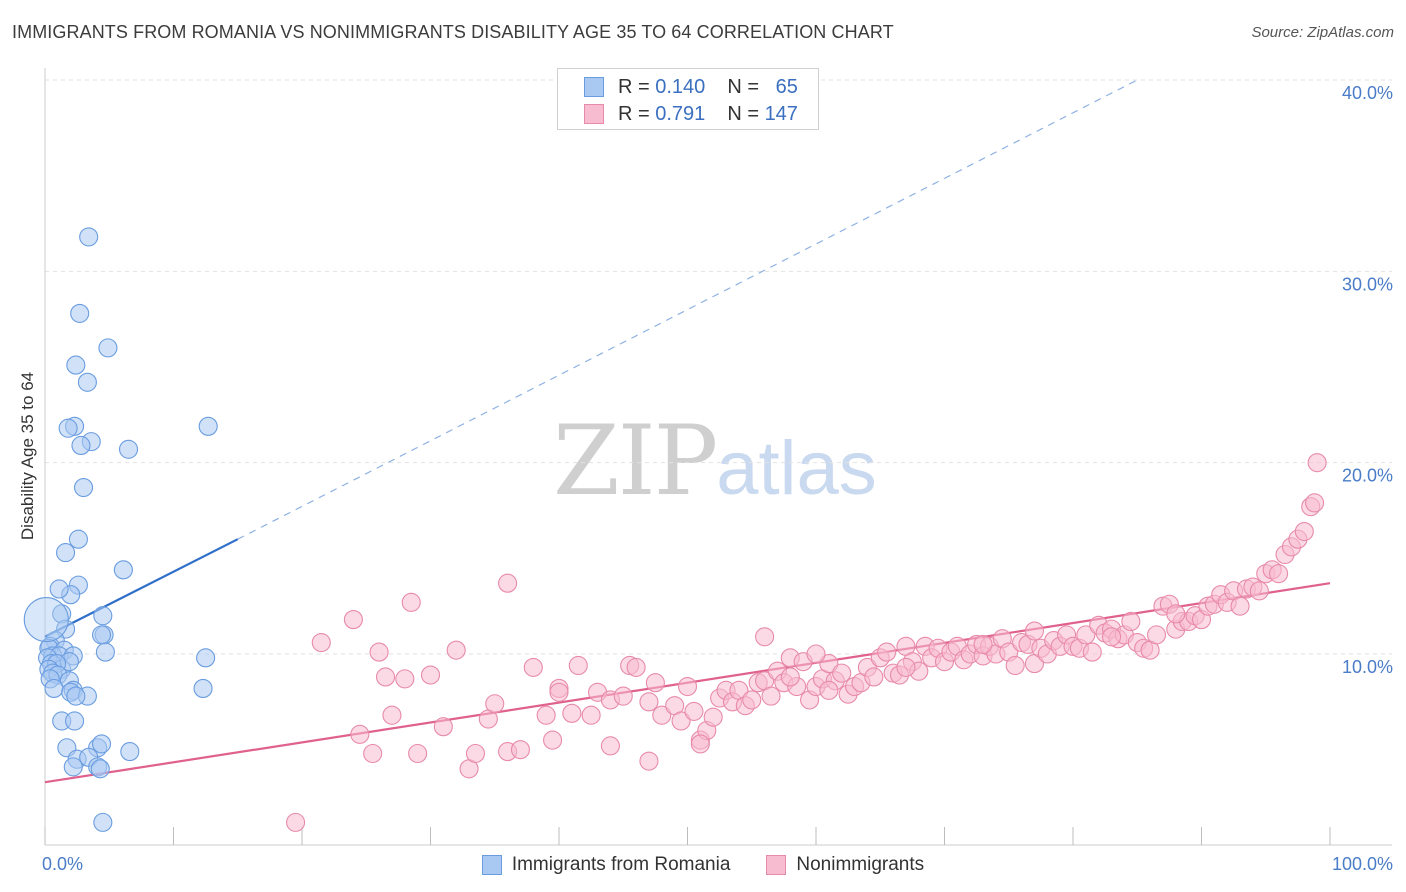  Describe the element at coordinates (1367, 667) in the screenshot. I see `y-tick-label: 10.0%` at that location.